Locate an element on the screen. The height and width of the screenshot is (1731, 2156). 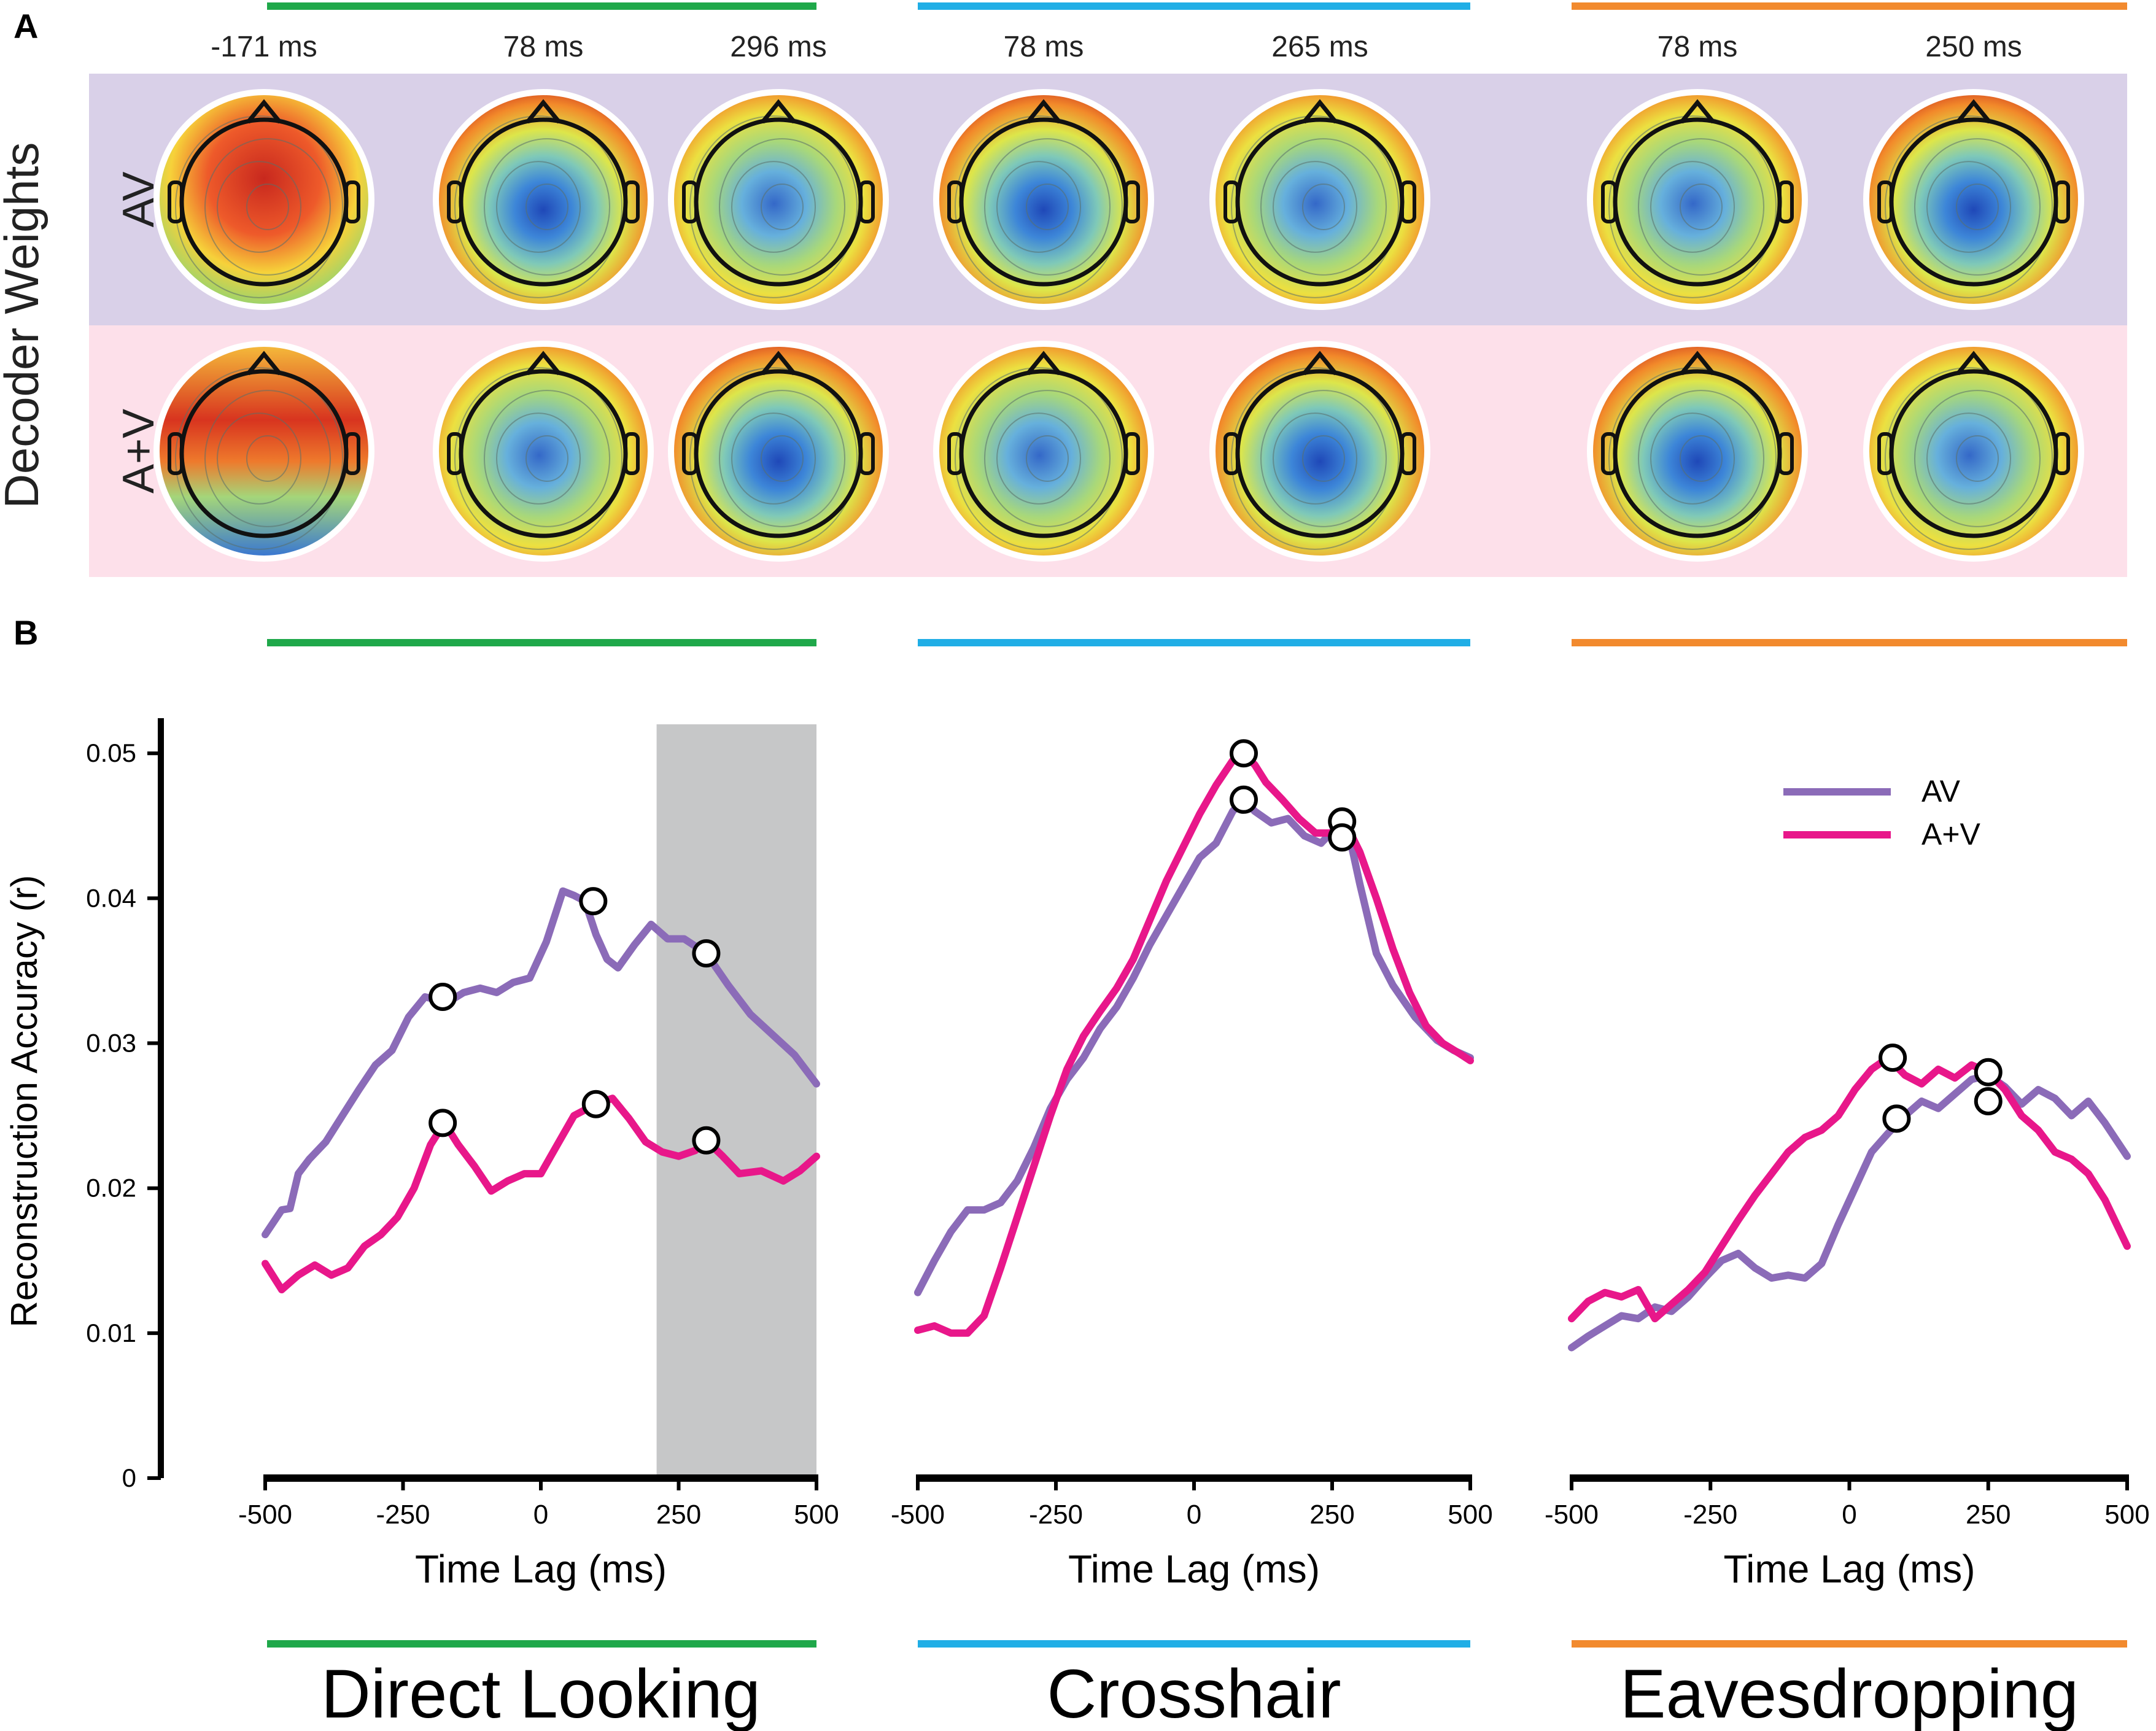
x-tick-label: 250 is located at coordinates (1331, 1515).